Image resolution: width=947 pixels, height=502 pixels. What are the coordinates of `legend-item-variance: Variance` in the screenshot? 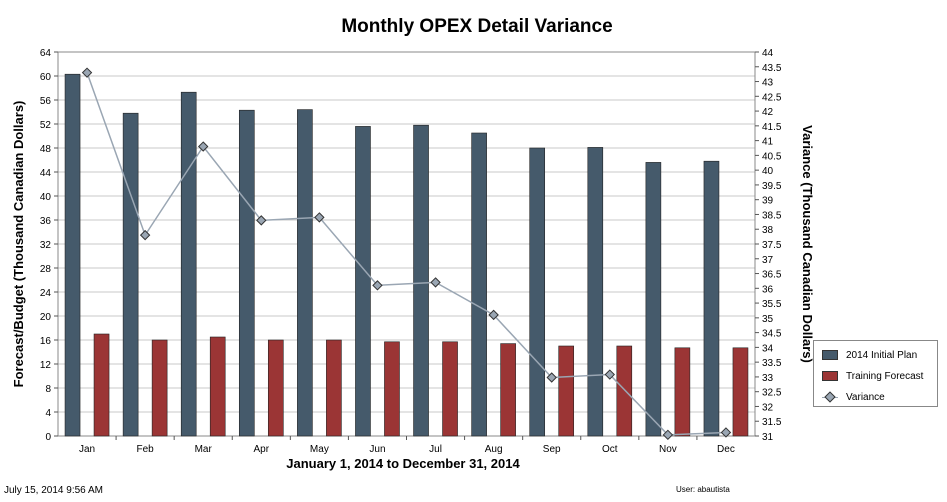 It's located at (853, 397).